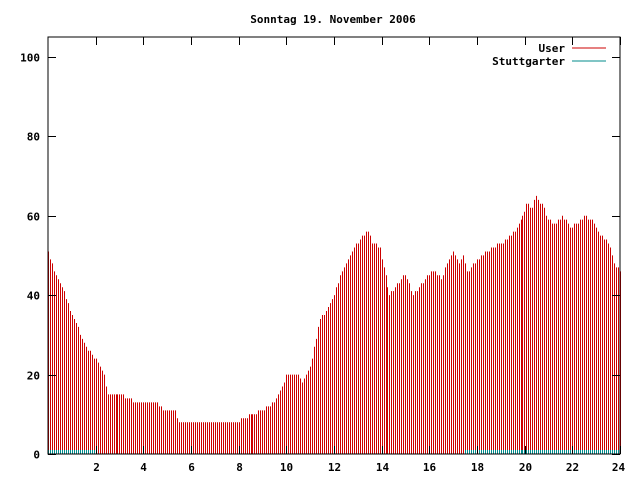  I want to click on x-tick-label: 18, so click(477, 467).